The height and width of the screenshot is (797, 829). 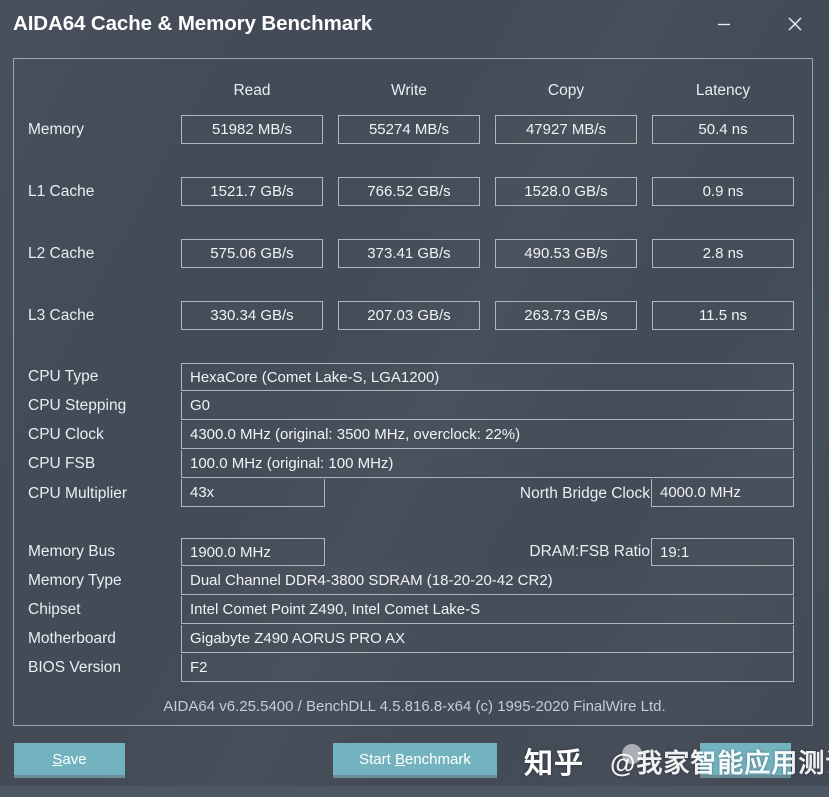 What do you see at coordinates (253, 493) in the screenshot?
I see `value-cpu-multiplier: 43x` at bounding box center [253, 493].